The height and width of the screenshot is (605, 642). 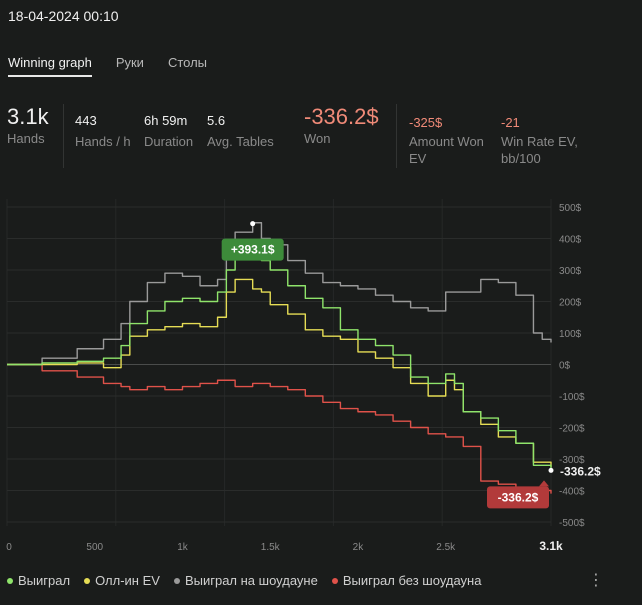 I want to click on stat-hands-per-hour-value: 443, so click(x=86, y=120).